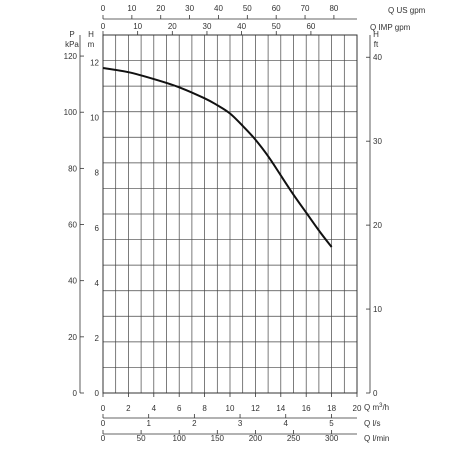  I want to click on ls-tick-label: 2, so click(194, 423).